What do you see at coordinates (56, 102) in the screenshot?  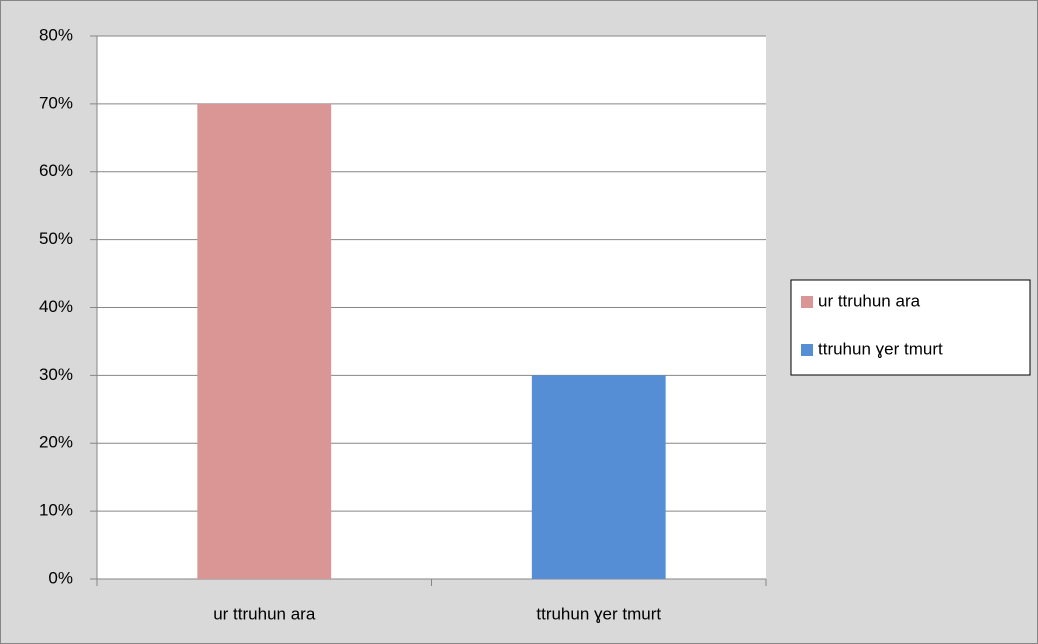 I see `y-tick-label: 70%` at bounding box center [56, 102].